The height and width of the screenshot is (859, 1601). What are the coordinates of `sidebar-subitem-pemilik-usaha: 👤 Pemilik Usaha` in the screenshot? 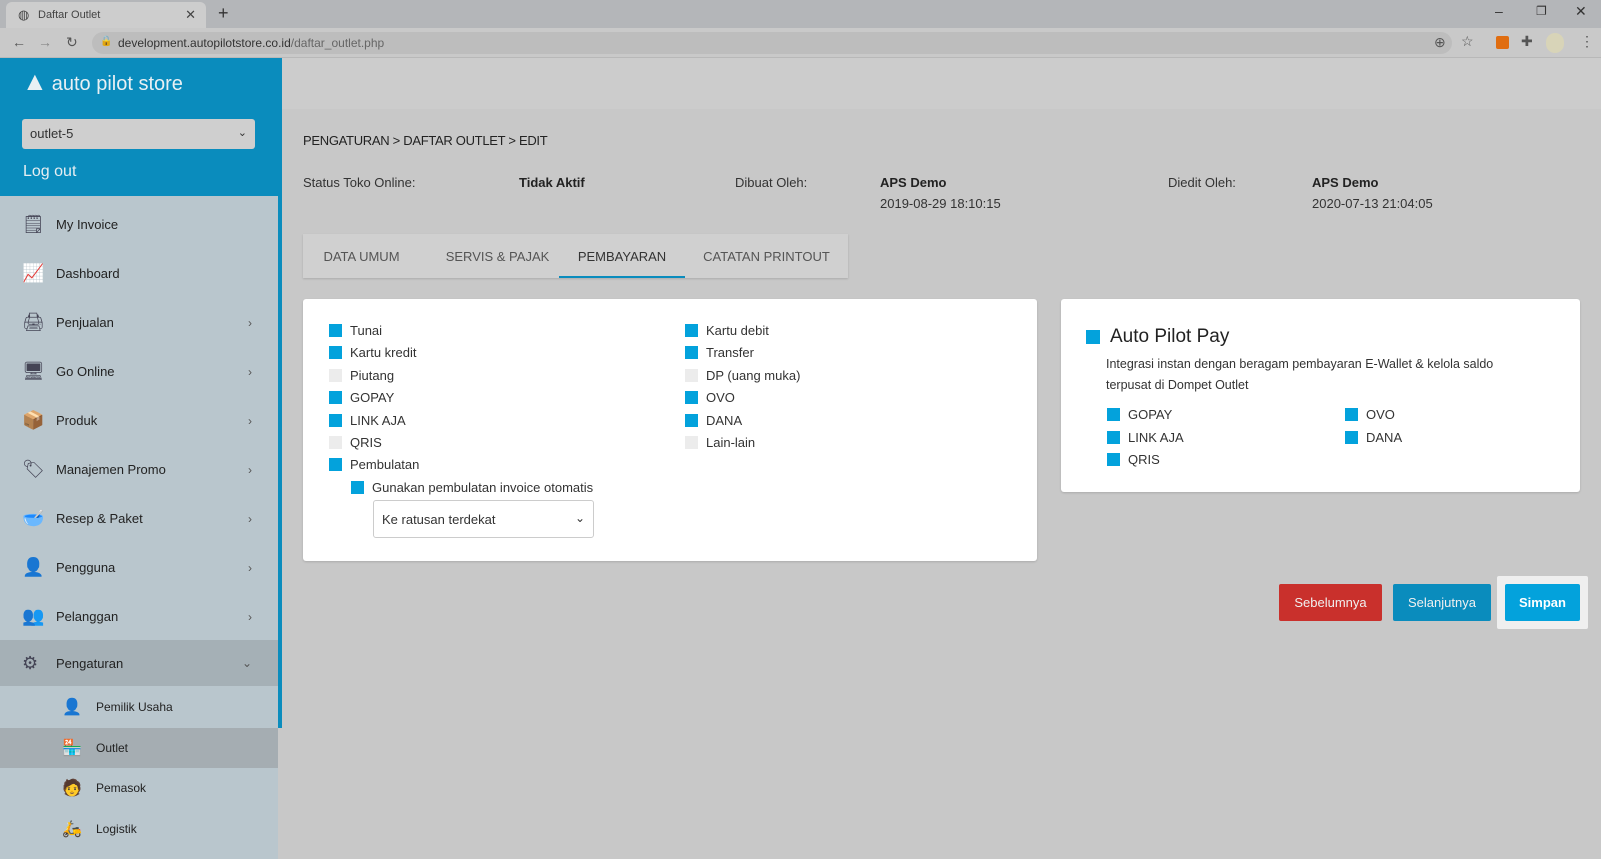 It's located at (139, 707).